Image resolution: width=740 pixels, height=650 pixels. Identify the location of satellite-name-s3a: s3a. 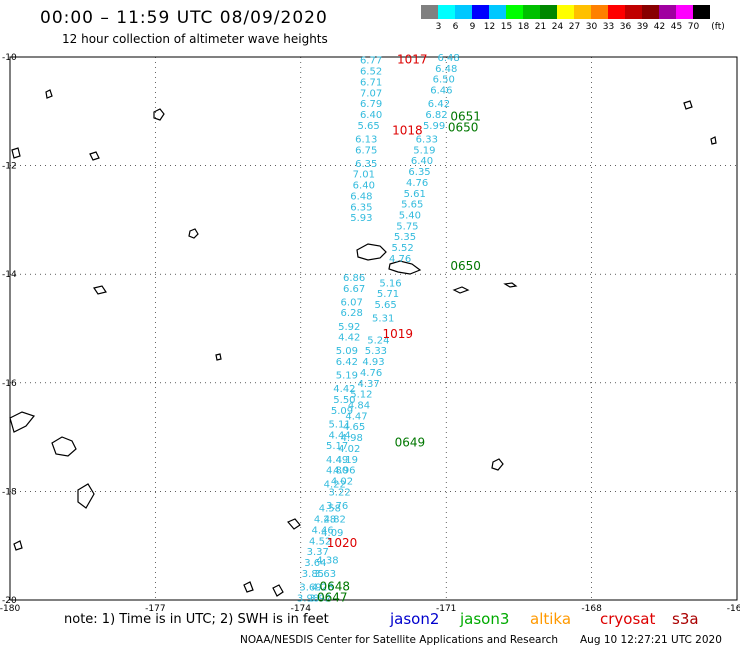
(685, 619).